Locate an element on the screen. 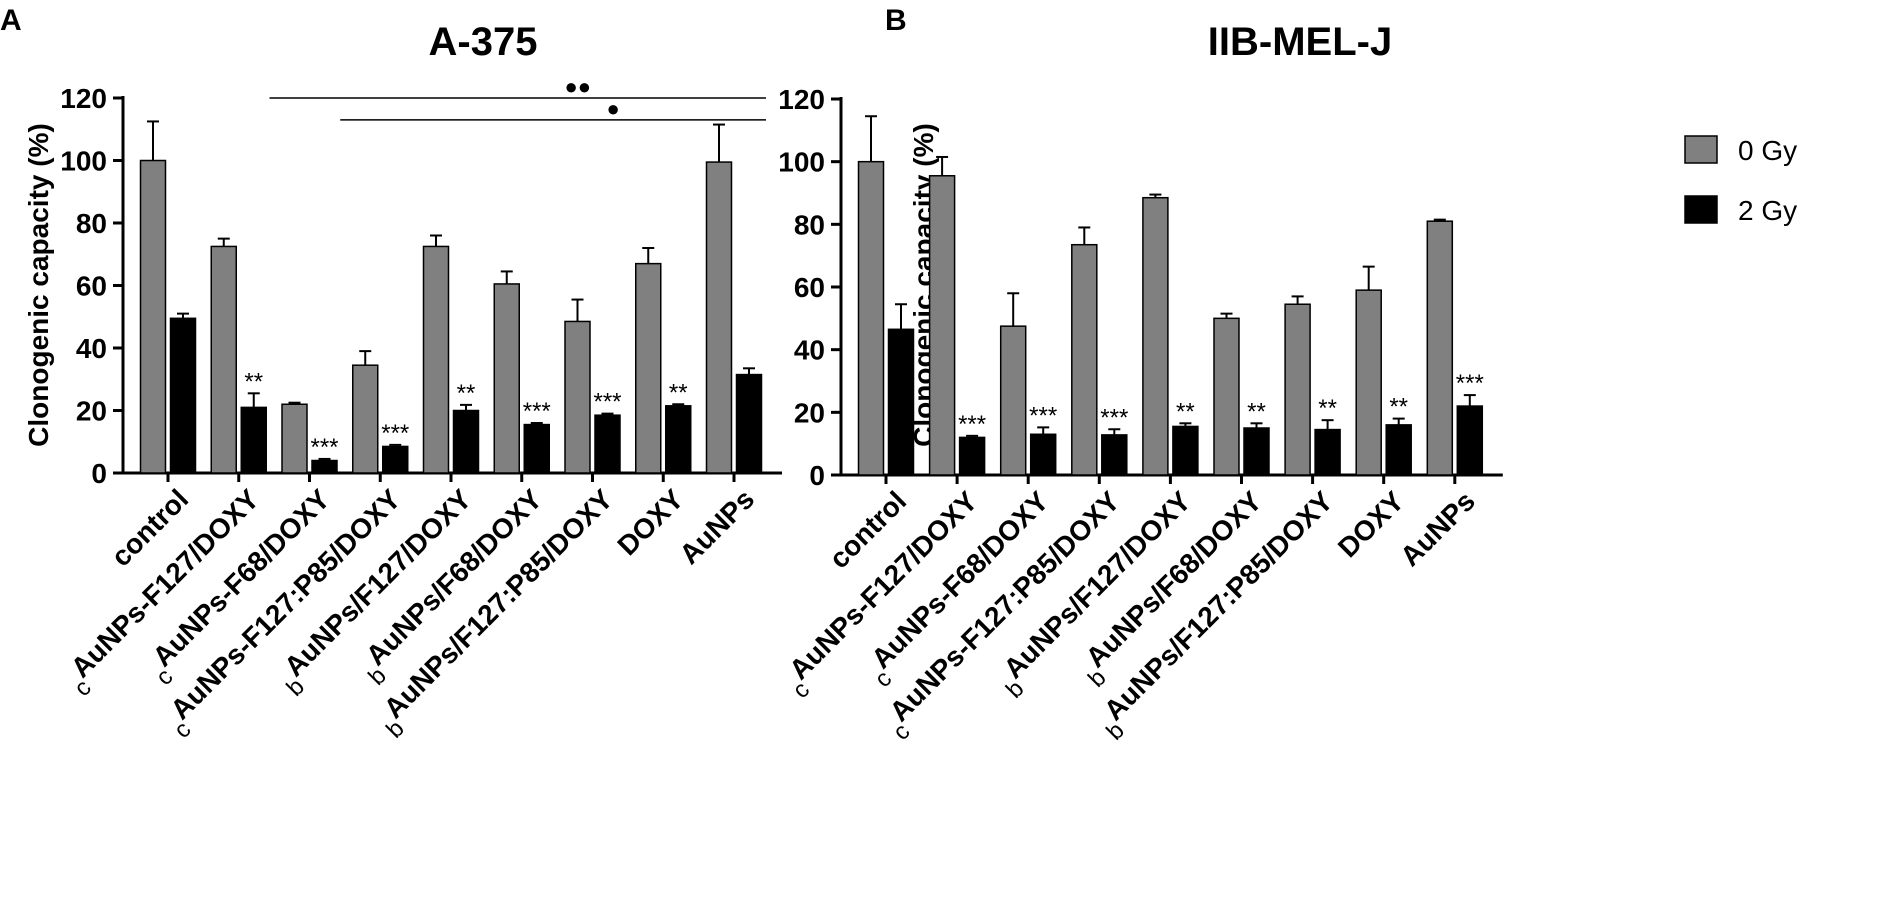 Image resolution: width=1890 pixels, height=905 pixels. panel-a-y-tick-label: 20 is located at coordinates (91, 411).